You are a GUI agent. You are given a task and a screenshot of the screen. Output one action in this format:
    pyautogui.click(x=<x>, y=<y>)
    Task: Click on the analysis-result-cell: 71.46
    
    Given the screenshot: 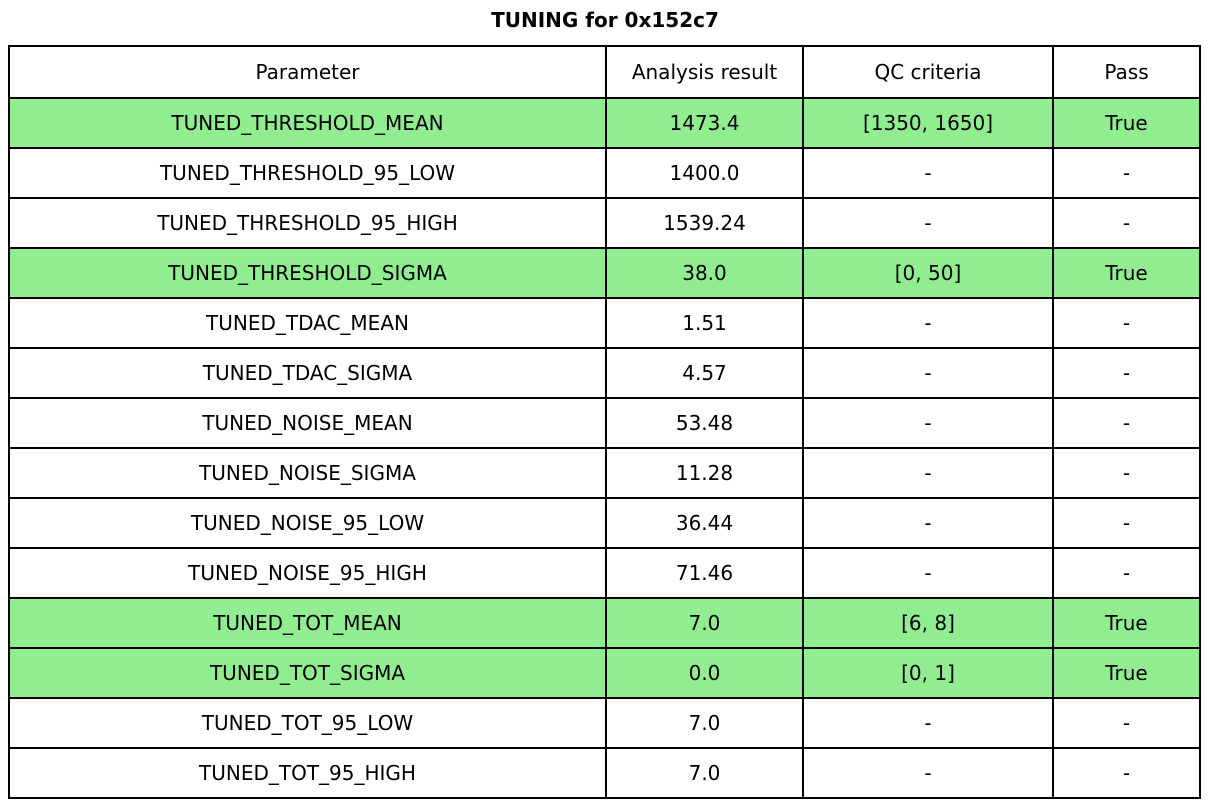 What is the action you would take?
    pyautogui.click(x=704, y=573)
    